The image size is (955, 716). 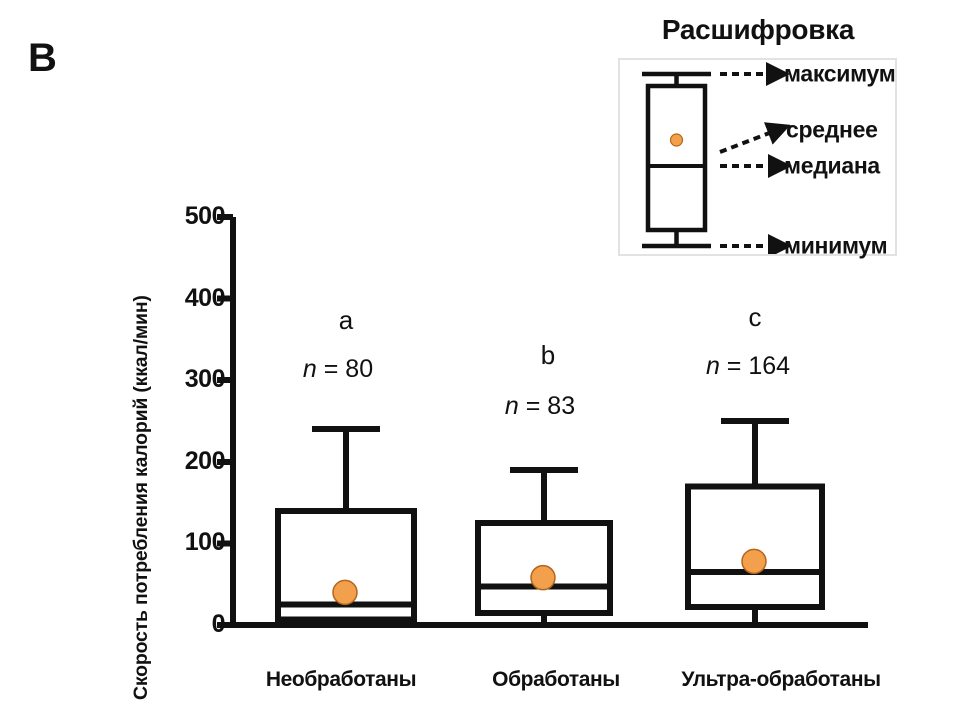 I want to click on legend-item-label: максимум, so click(x=840, y=73).